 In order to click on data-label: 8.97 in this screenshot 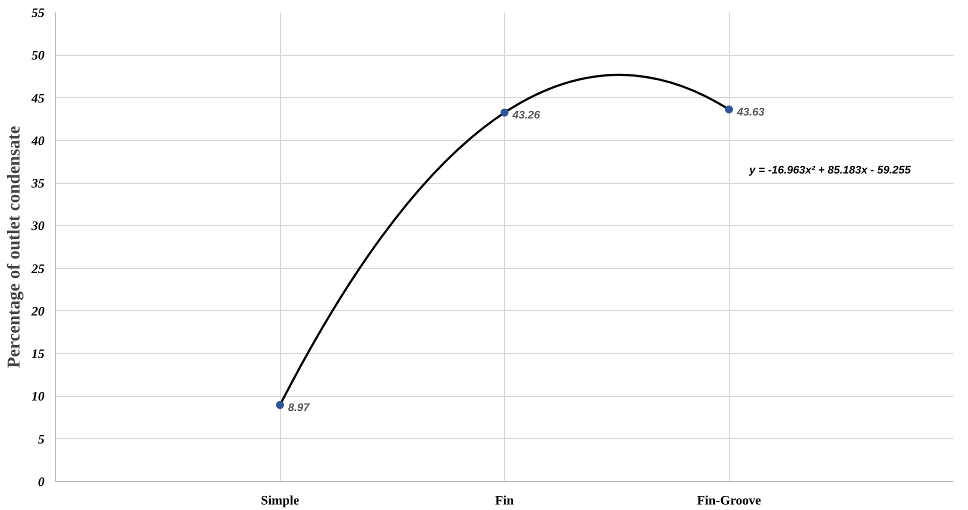, I will do `click(299, 408)`.